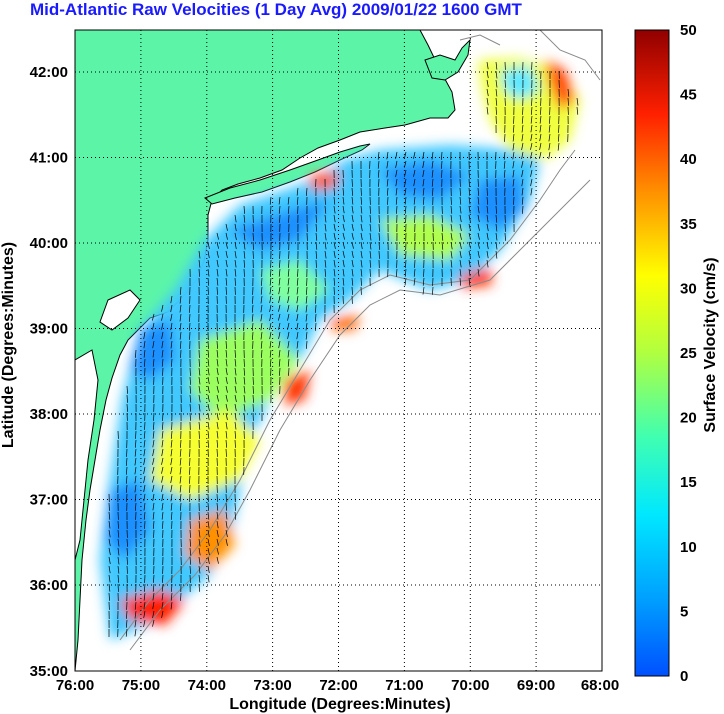  What do you see at coordinates (49, 585) in the screenshot?
I see `y-tick-label: 36:00` at bounding box center [49, 585].